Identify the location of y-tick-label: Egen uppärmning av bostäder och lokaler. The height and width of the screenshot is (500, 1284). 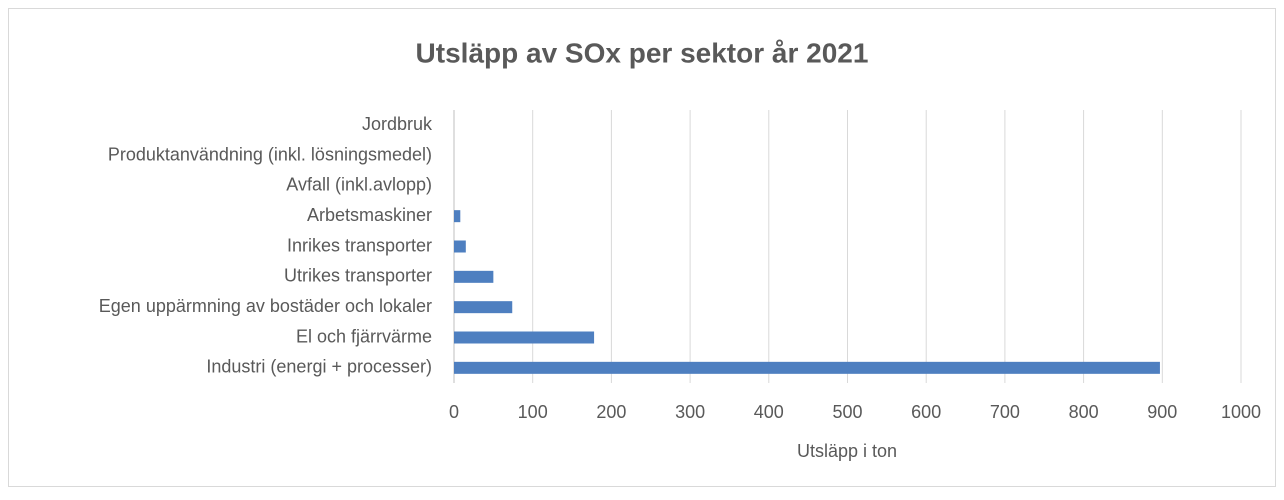
(265, 306).